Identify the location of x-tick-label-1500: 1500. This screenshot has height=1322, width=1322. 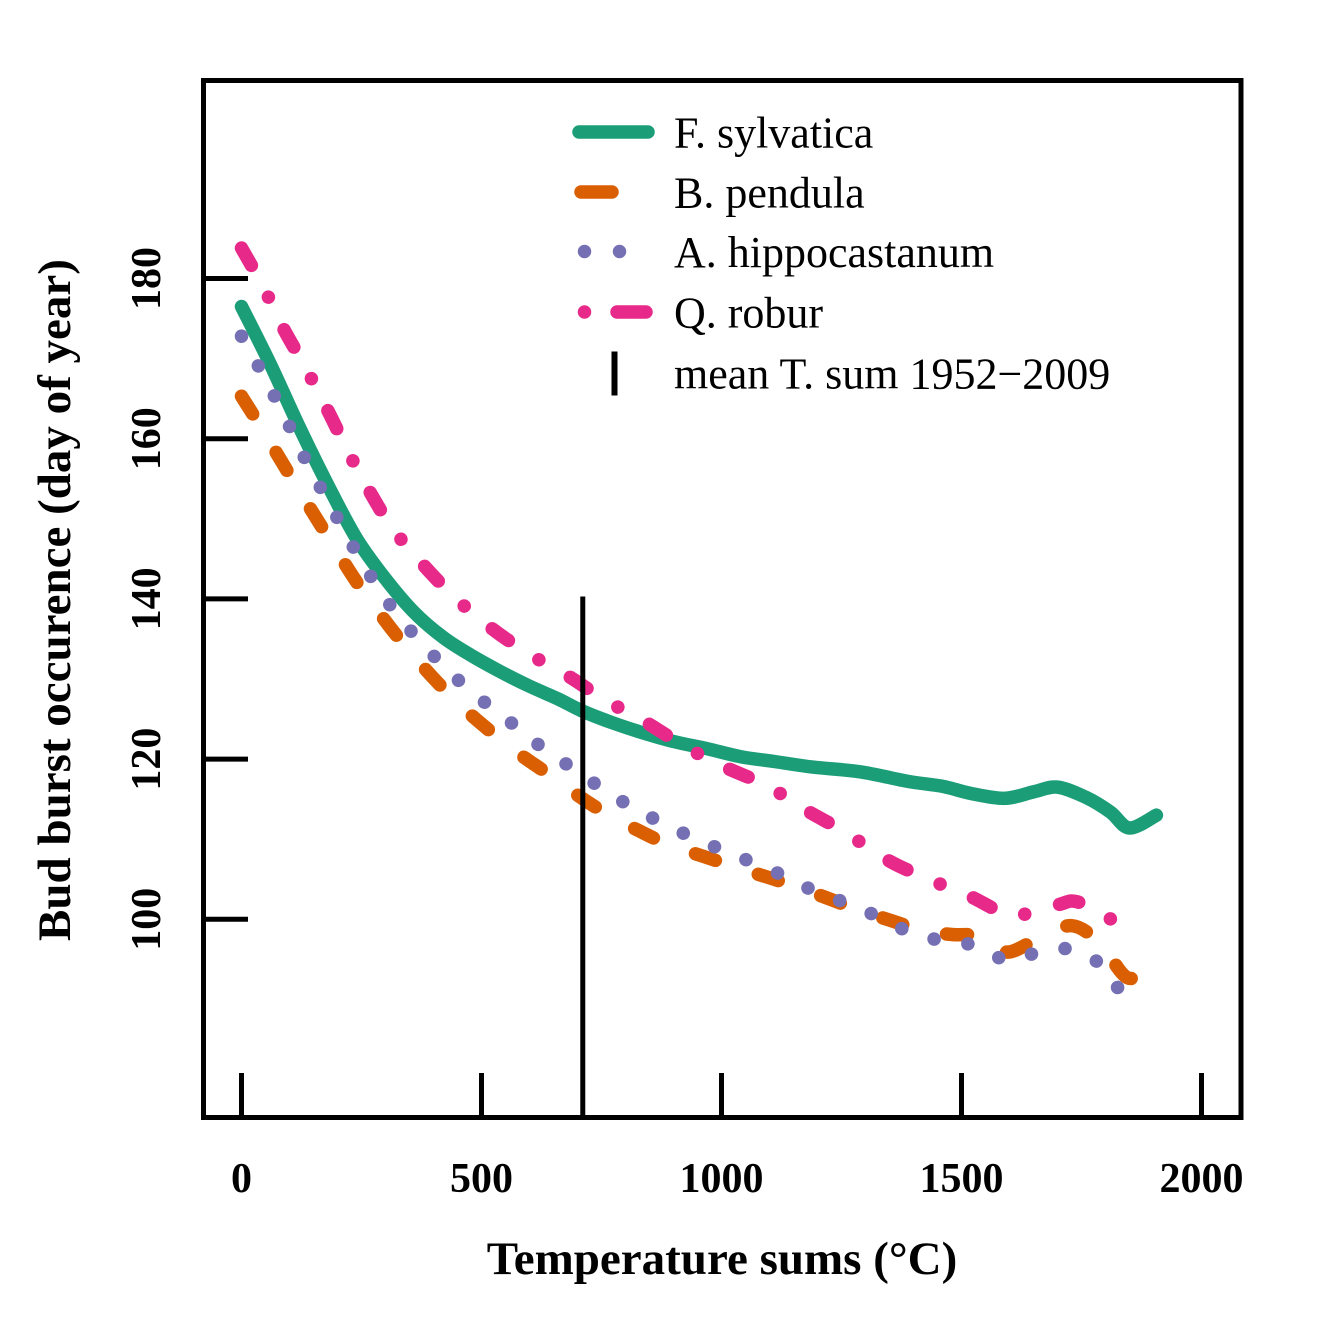
(962, 1179).